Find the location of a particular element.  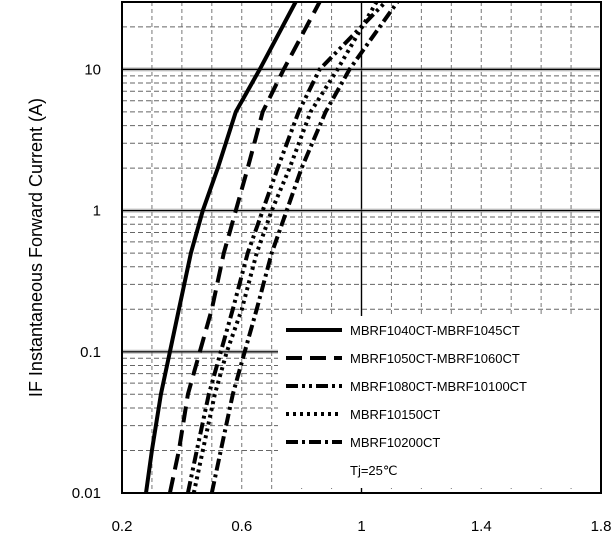

x-tick-label: 1.8 is located at coordinates (601, 526).